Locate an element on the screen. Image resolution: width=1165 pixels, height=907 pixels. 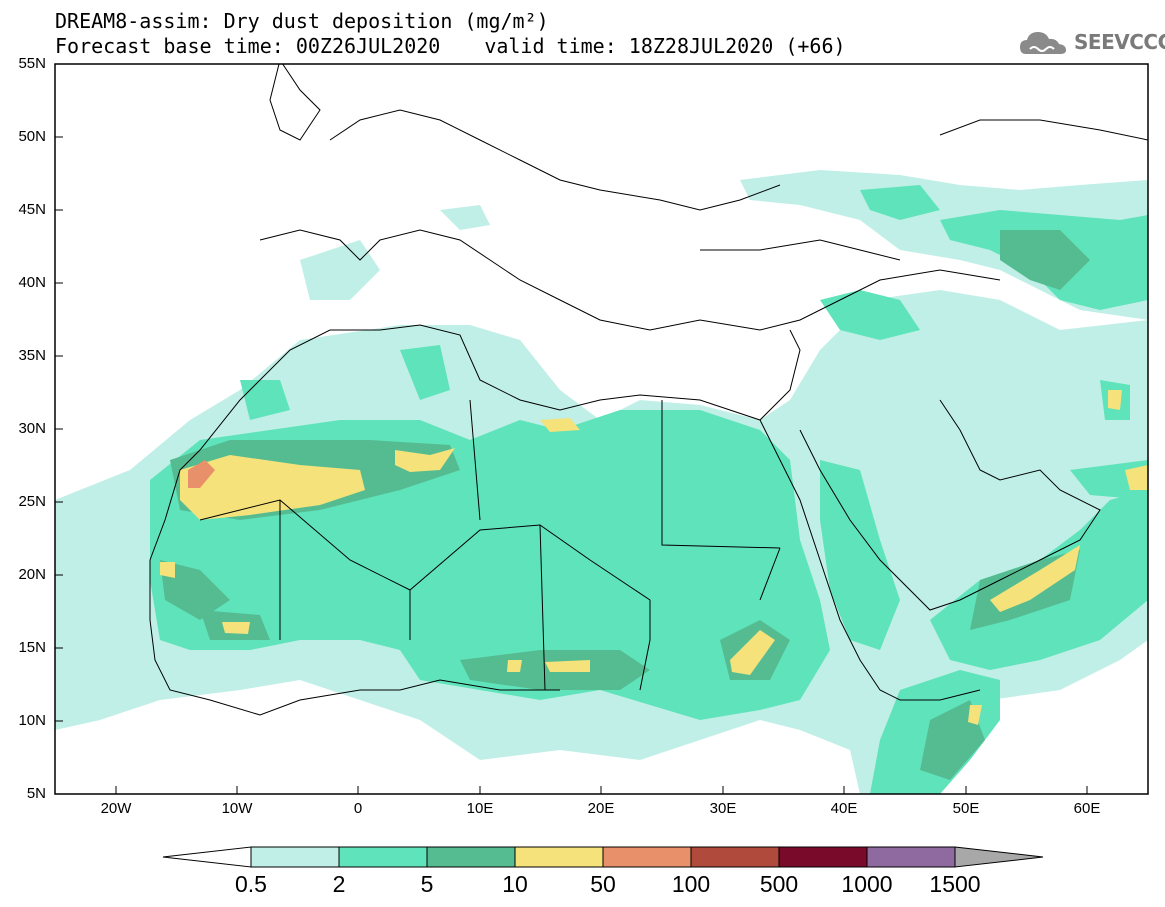
colorbar-label-50: 50 is located at coordinates (603, 884).